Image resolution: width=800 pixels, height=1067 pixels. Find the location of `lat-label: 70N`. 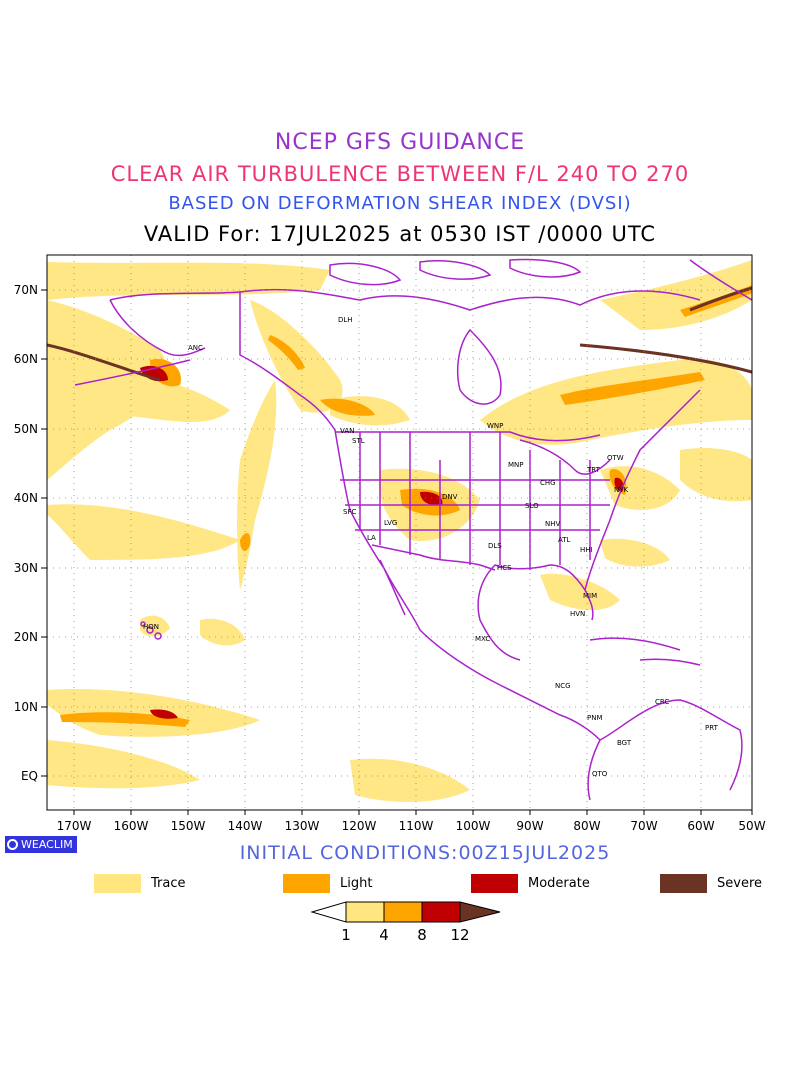

lat-label: 70N is located at coordinates (26, 290).